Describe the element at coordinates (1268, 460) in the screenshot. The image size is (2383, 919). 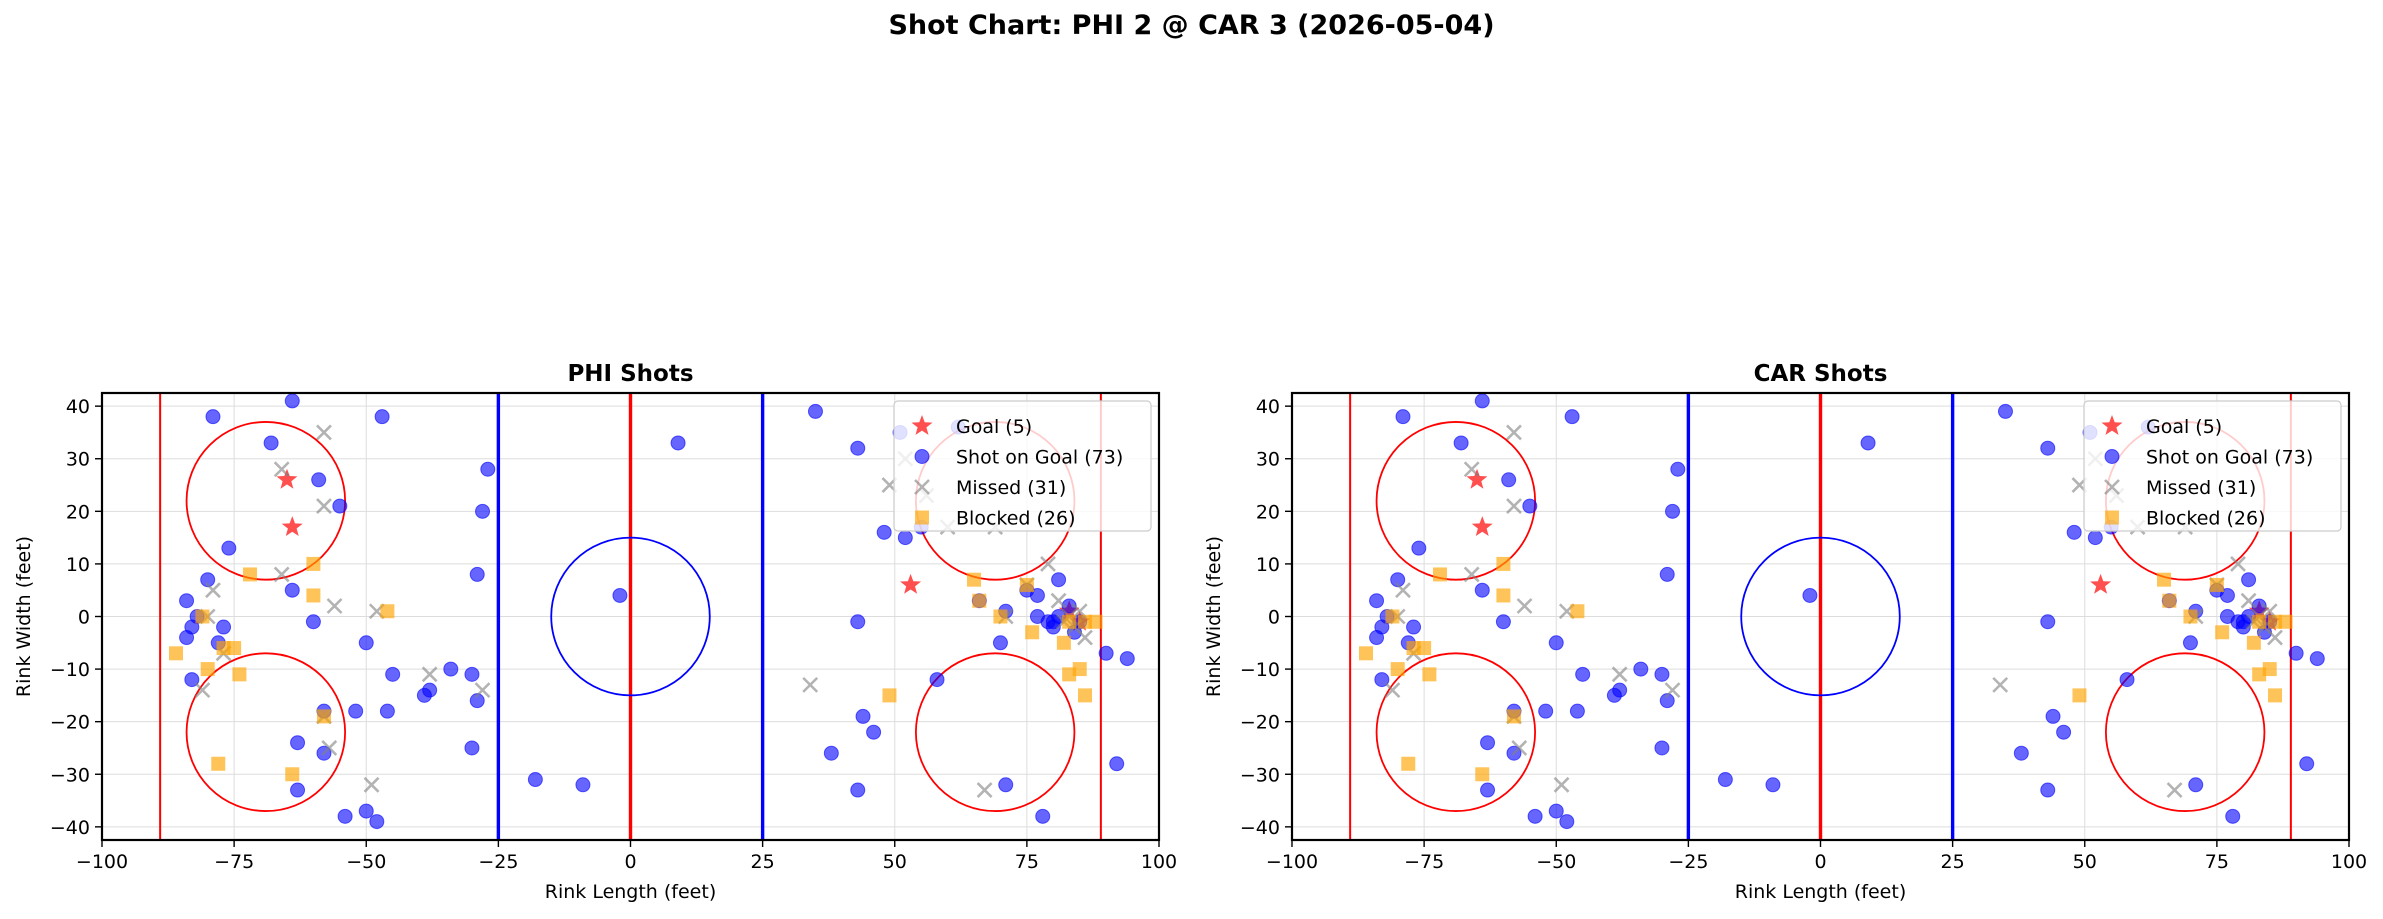
I see `y-tick-label: 30` at that location.